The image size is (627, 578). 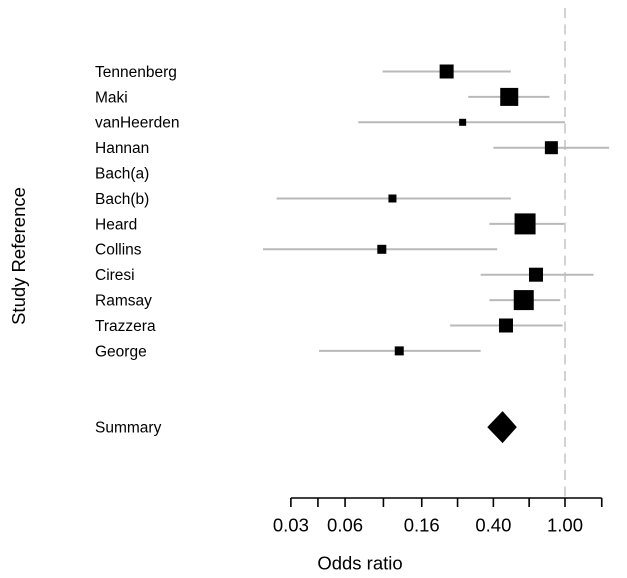 What do you see at coordinates (111, 97) in the screenshot?
I see `study-label: Maki` at bounding box center [111, 97].